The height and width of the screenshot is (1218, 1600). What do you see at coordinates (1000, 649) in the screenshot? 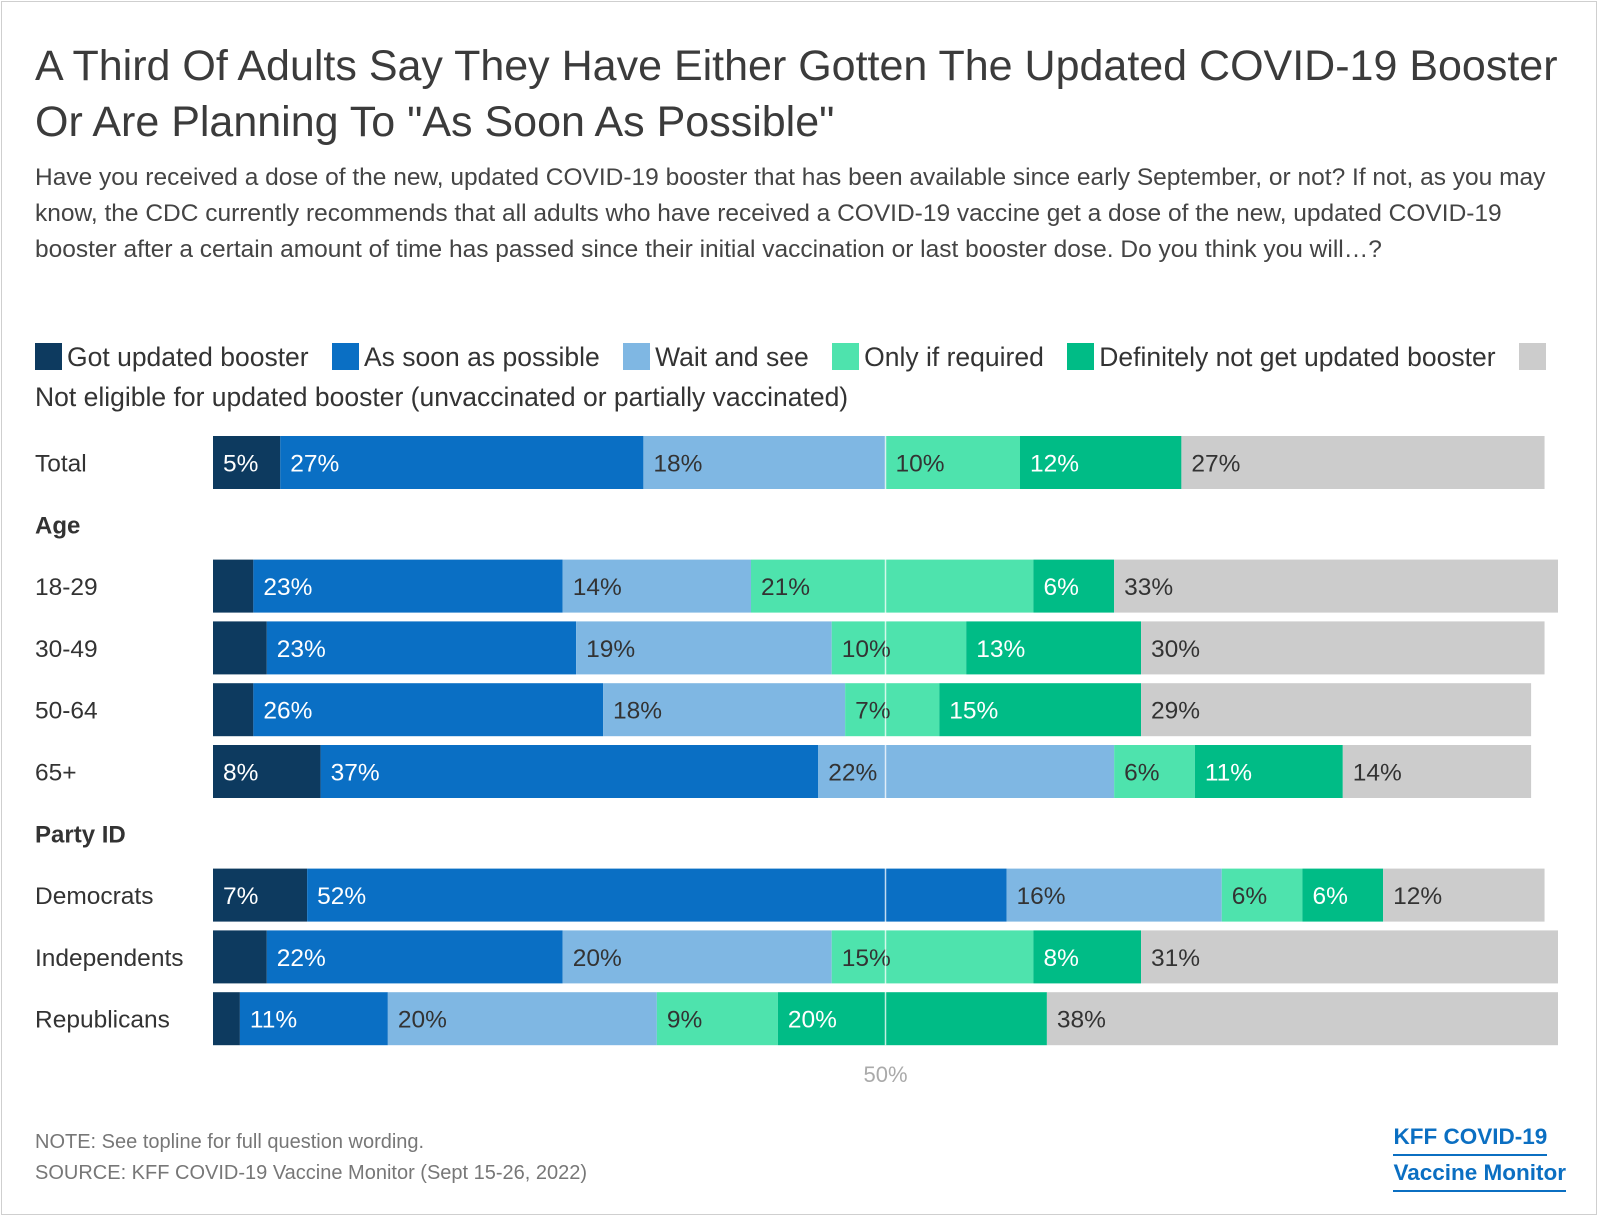
I see `data-label: 13%` at bounding box center [1000, 649].